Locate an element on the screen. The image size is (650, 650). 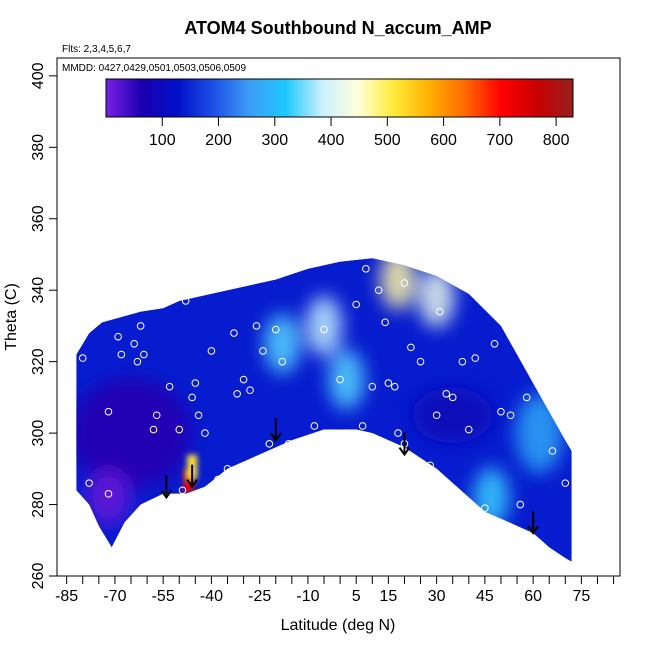
x-tick-label: 75 is located at coordinates (581, 596).